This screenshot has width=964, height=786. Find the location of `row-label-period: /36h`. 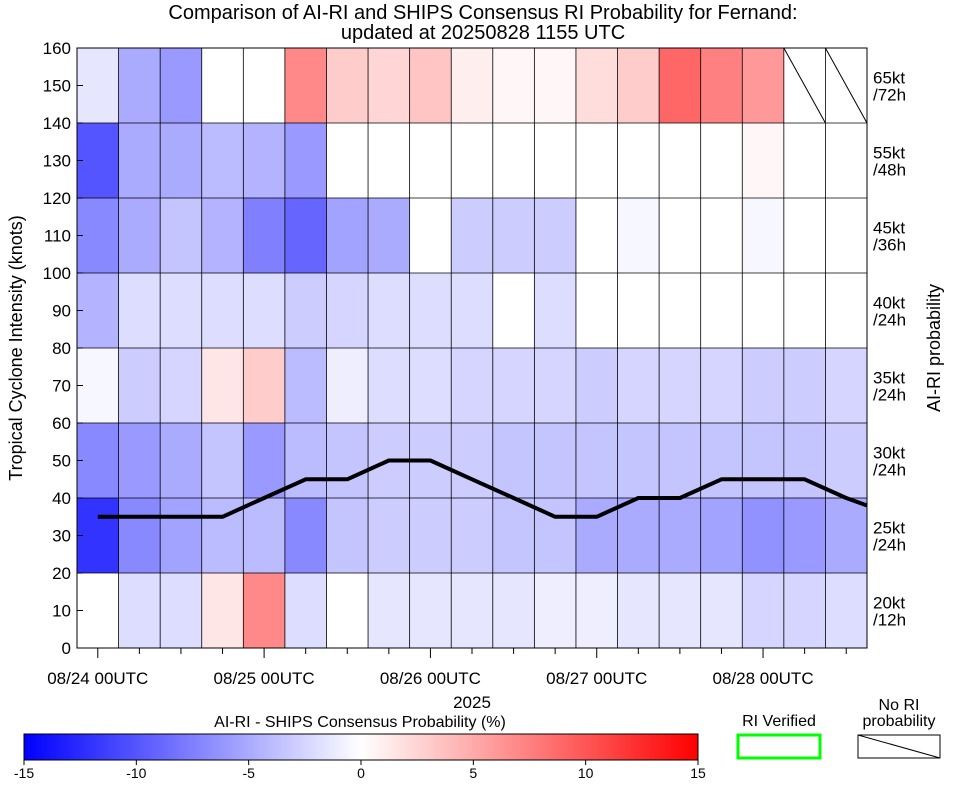

row-label-period: /36h is located at coordinates (889, 245).